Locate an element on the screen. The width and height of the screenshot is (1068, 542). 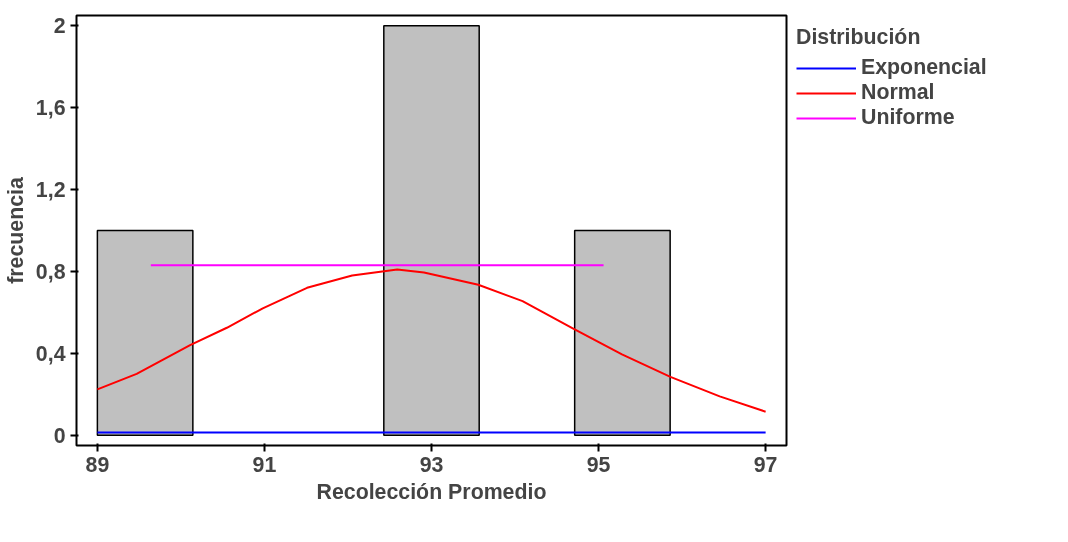
y-tick-label: 0,8 is located at coordinates (50, 271).